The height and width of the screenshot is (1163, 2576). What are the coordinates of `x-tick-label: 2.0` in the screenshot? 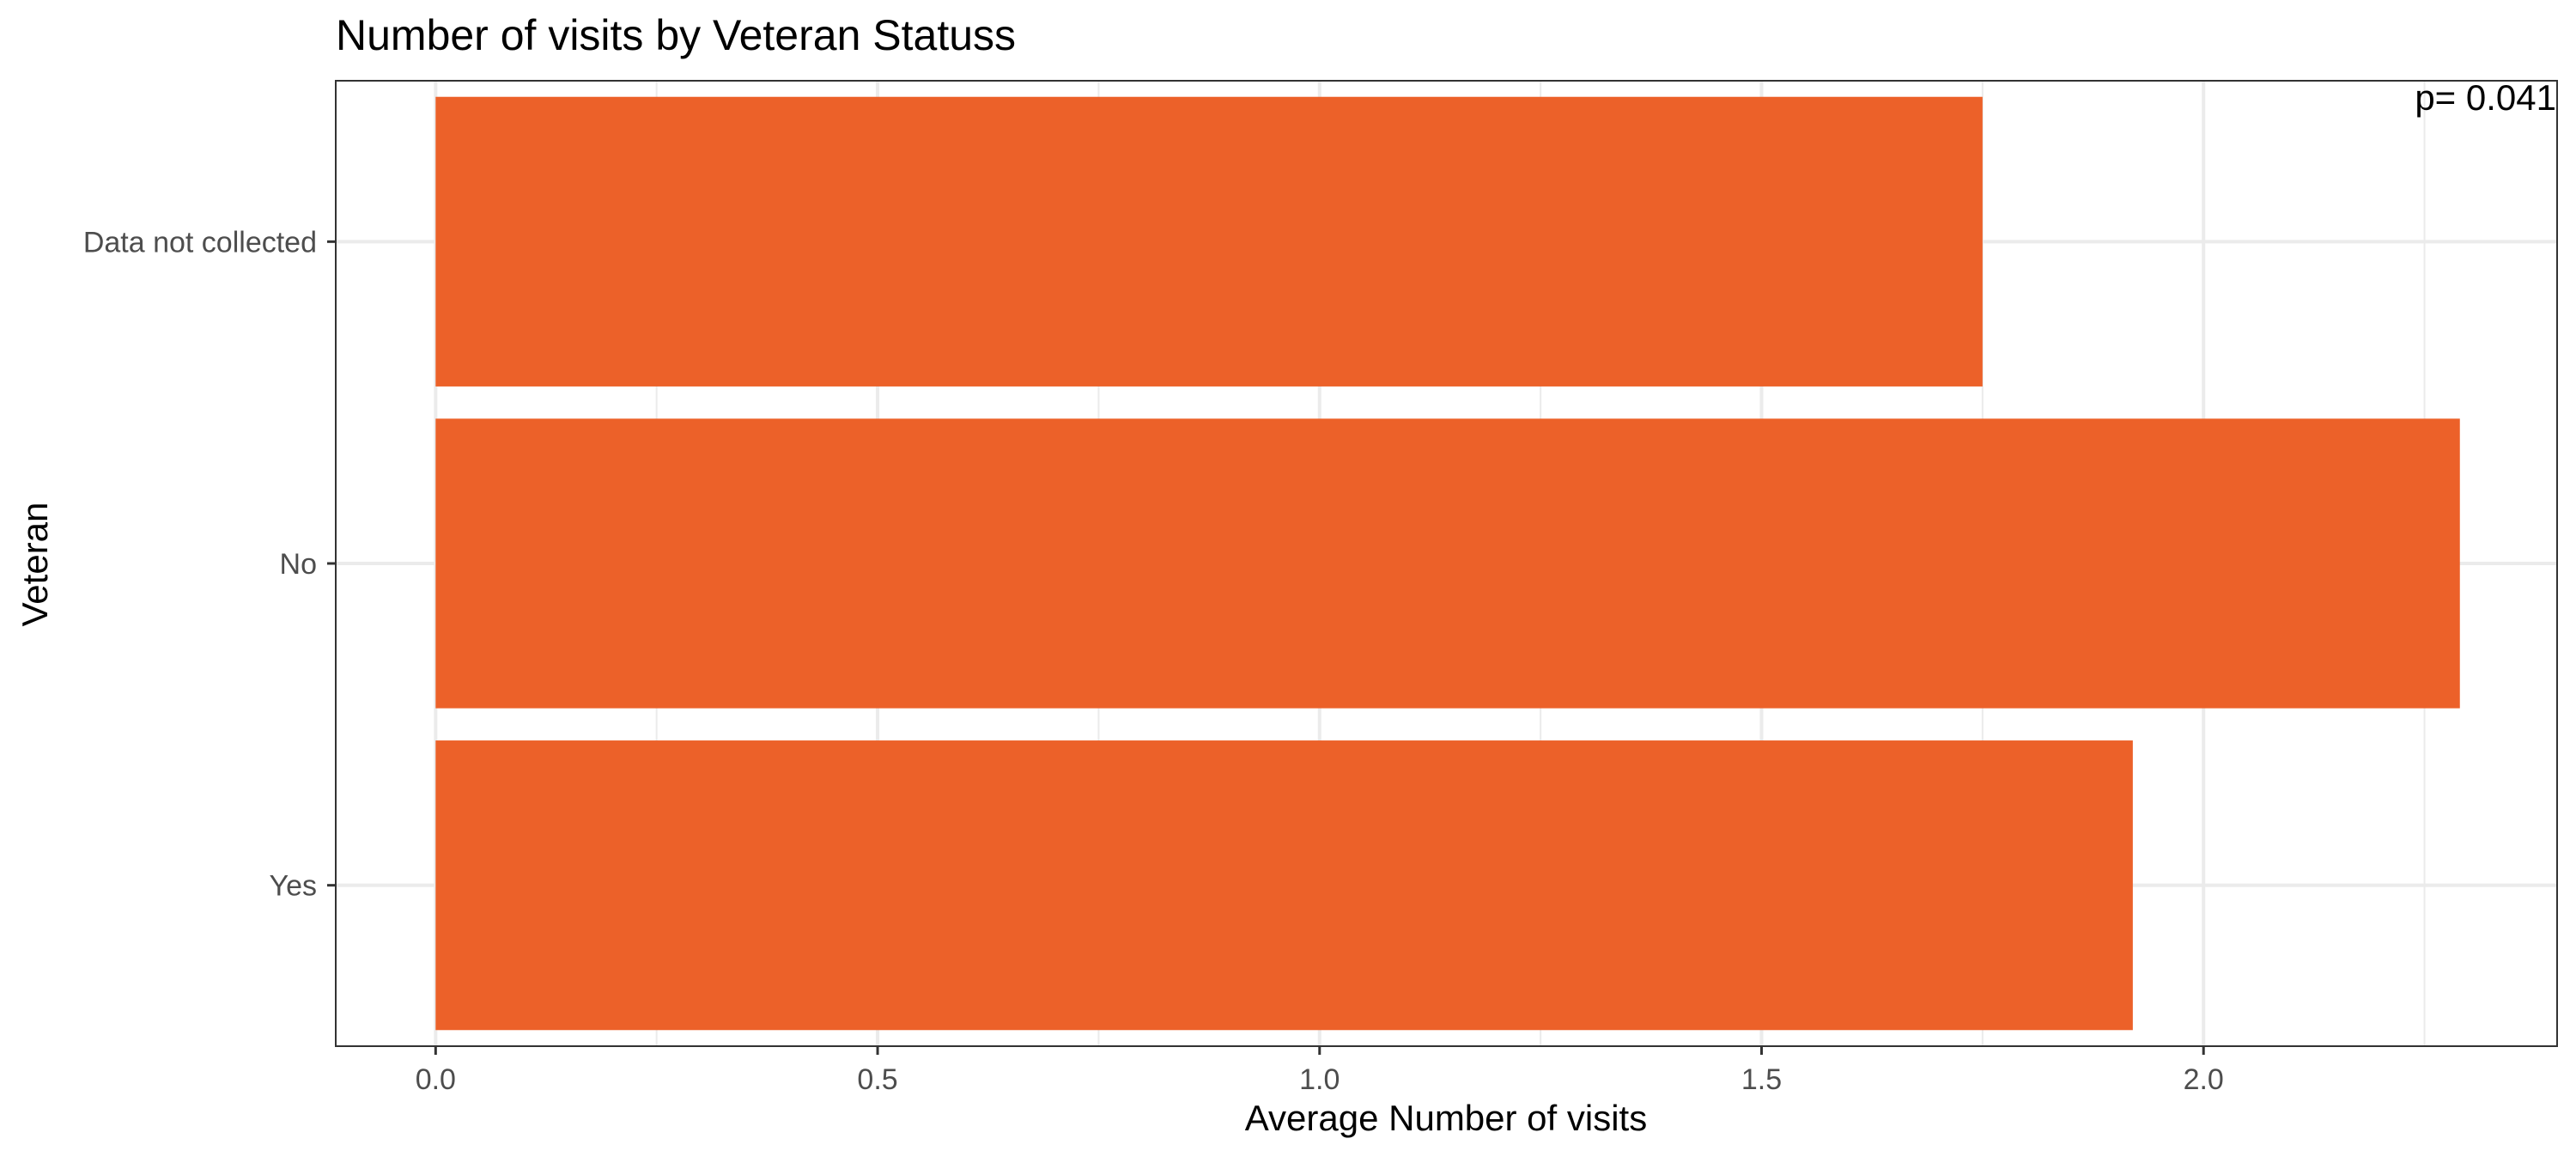 It's located at (2204, 1079).